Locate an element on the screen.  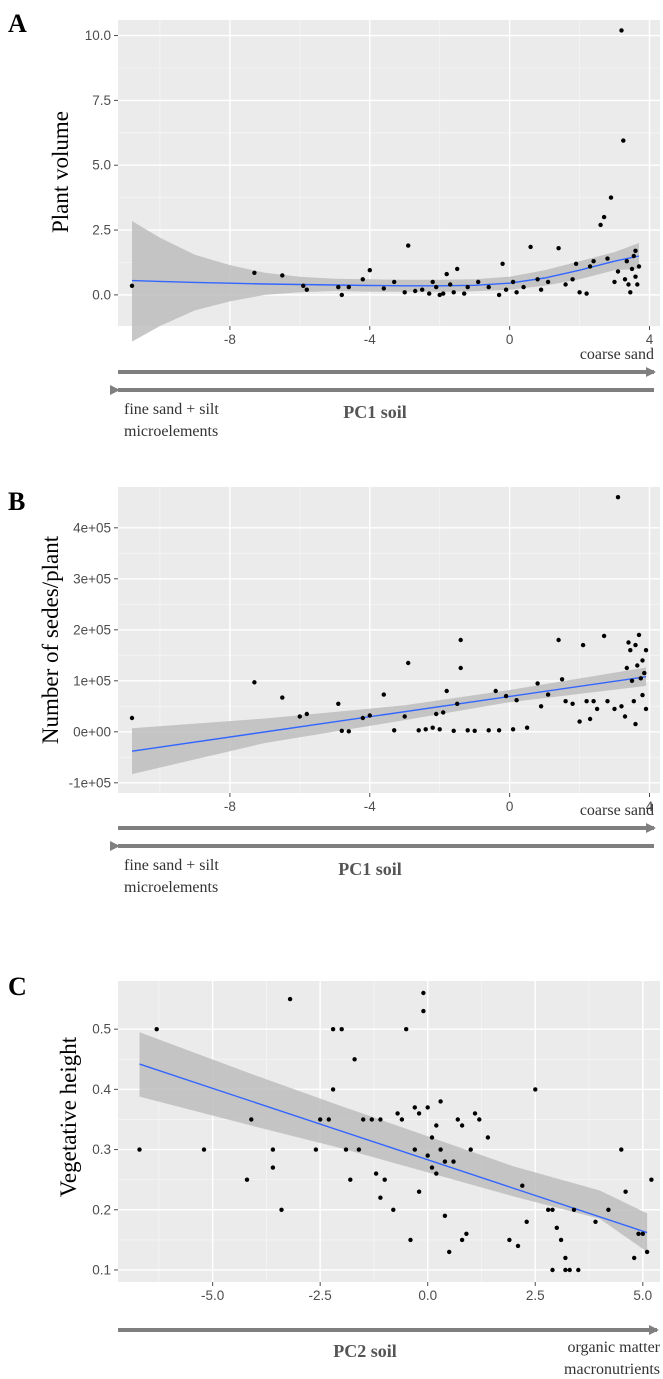
y-tick-label: 0.2 is located at coordinates (101, 1209).